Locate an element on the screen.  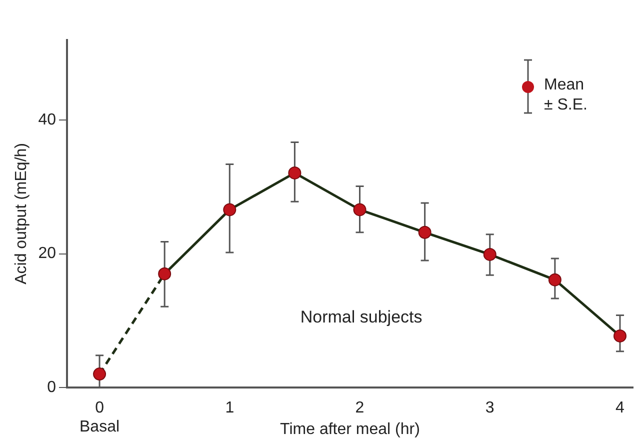
x-tick-label: 3 is located at coordinates (489, 407).